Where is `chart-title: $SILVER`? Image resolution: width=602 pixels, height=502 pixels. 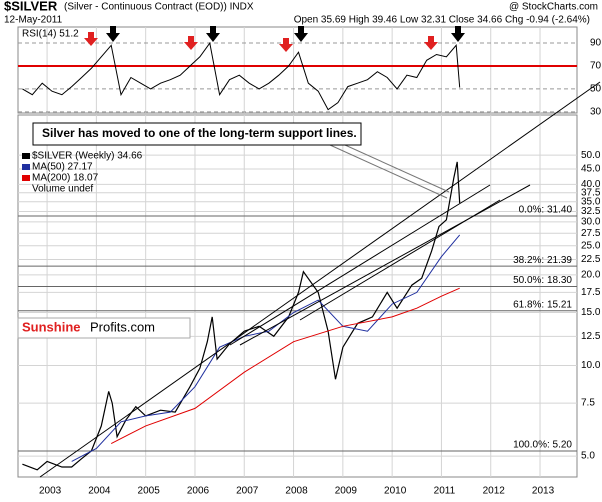 chart-title: $SILVER is located at coordinates (31, 6).